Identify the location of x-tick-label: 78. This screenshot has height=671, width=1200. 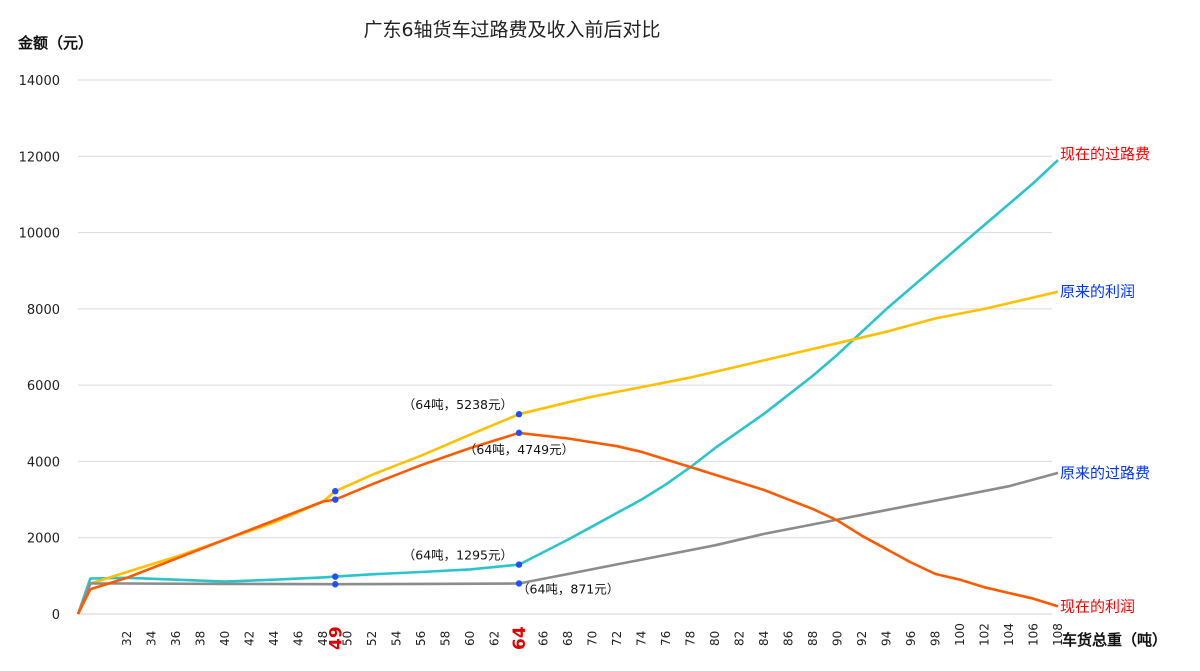
(691, 638).